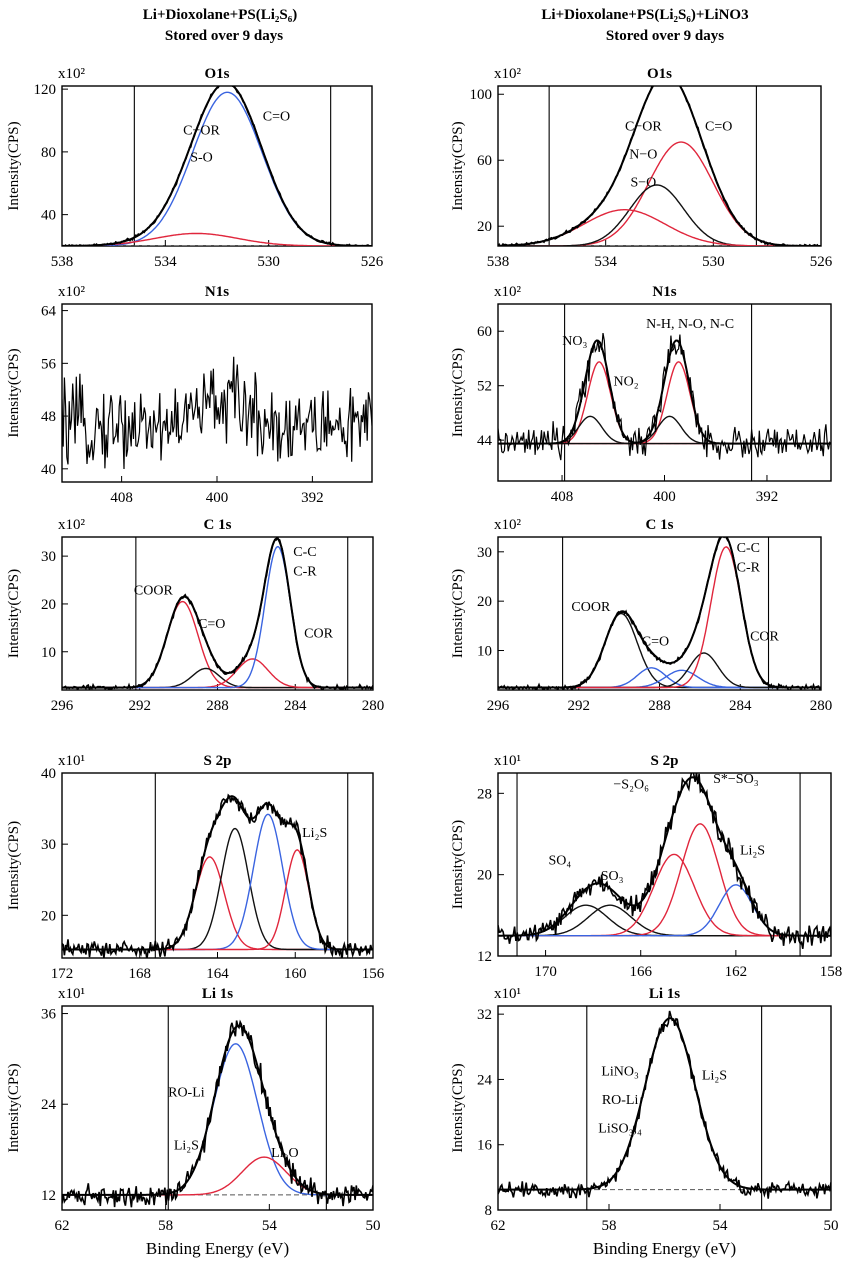 The width and height of the screenshot is (855, 1280). Describe the element at coordinates (484, 387) in the screenshot. I see `y-tick-label: 52` at that location.